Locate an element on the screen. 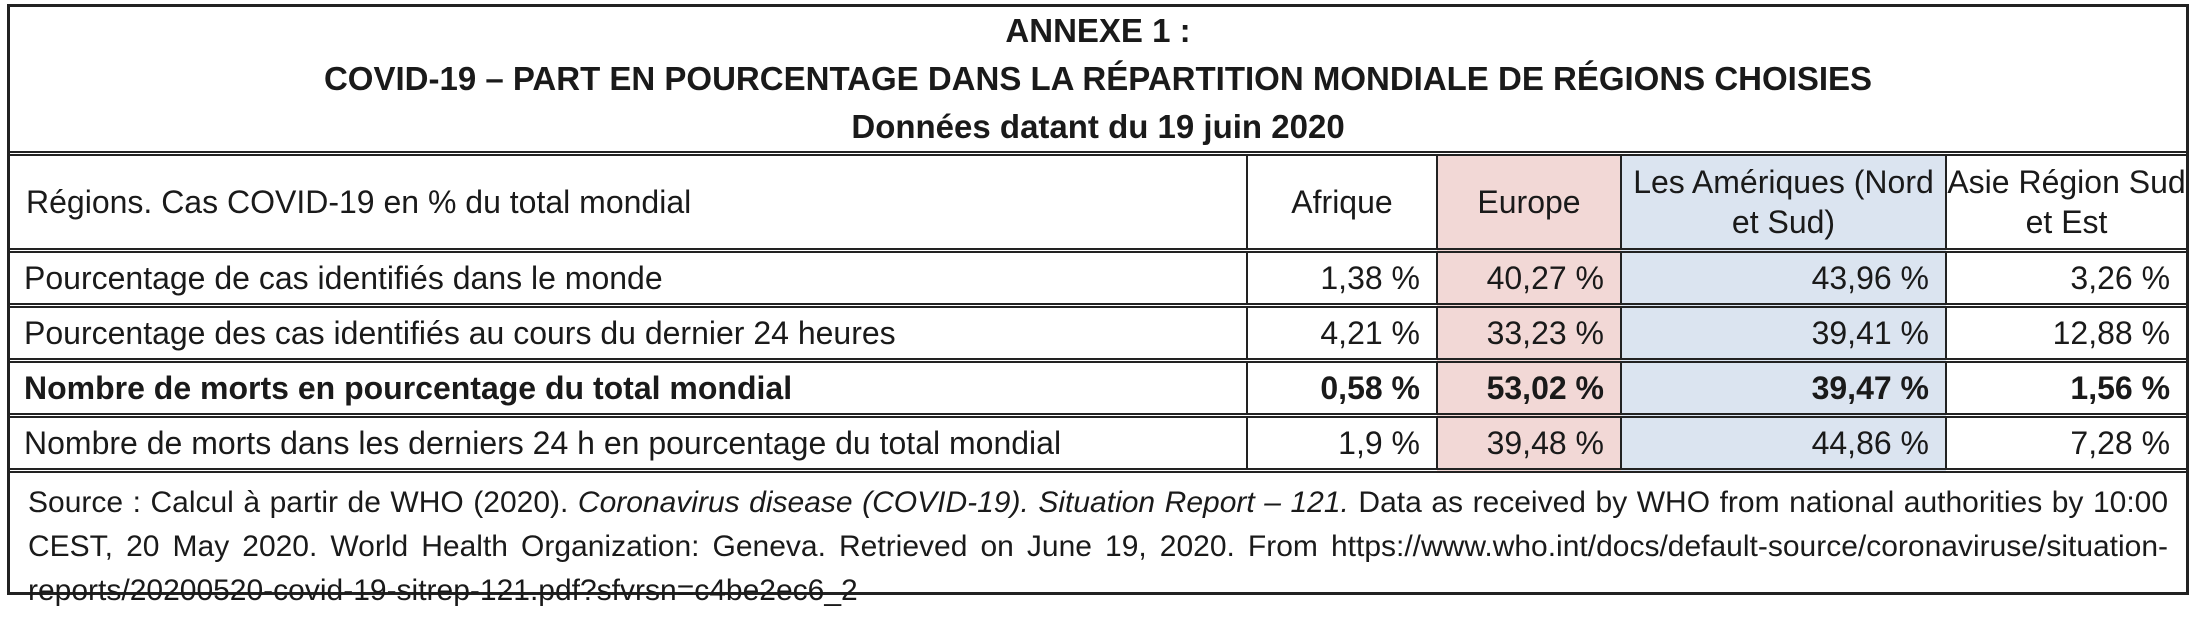 This screenshot has height=619, width=2200. value-cell-asie: 12,88 % is located at coordinates (2066, 333).